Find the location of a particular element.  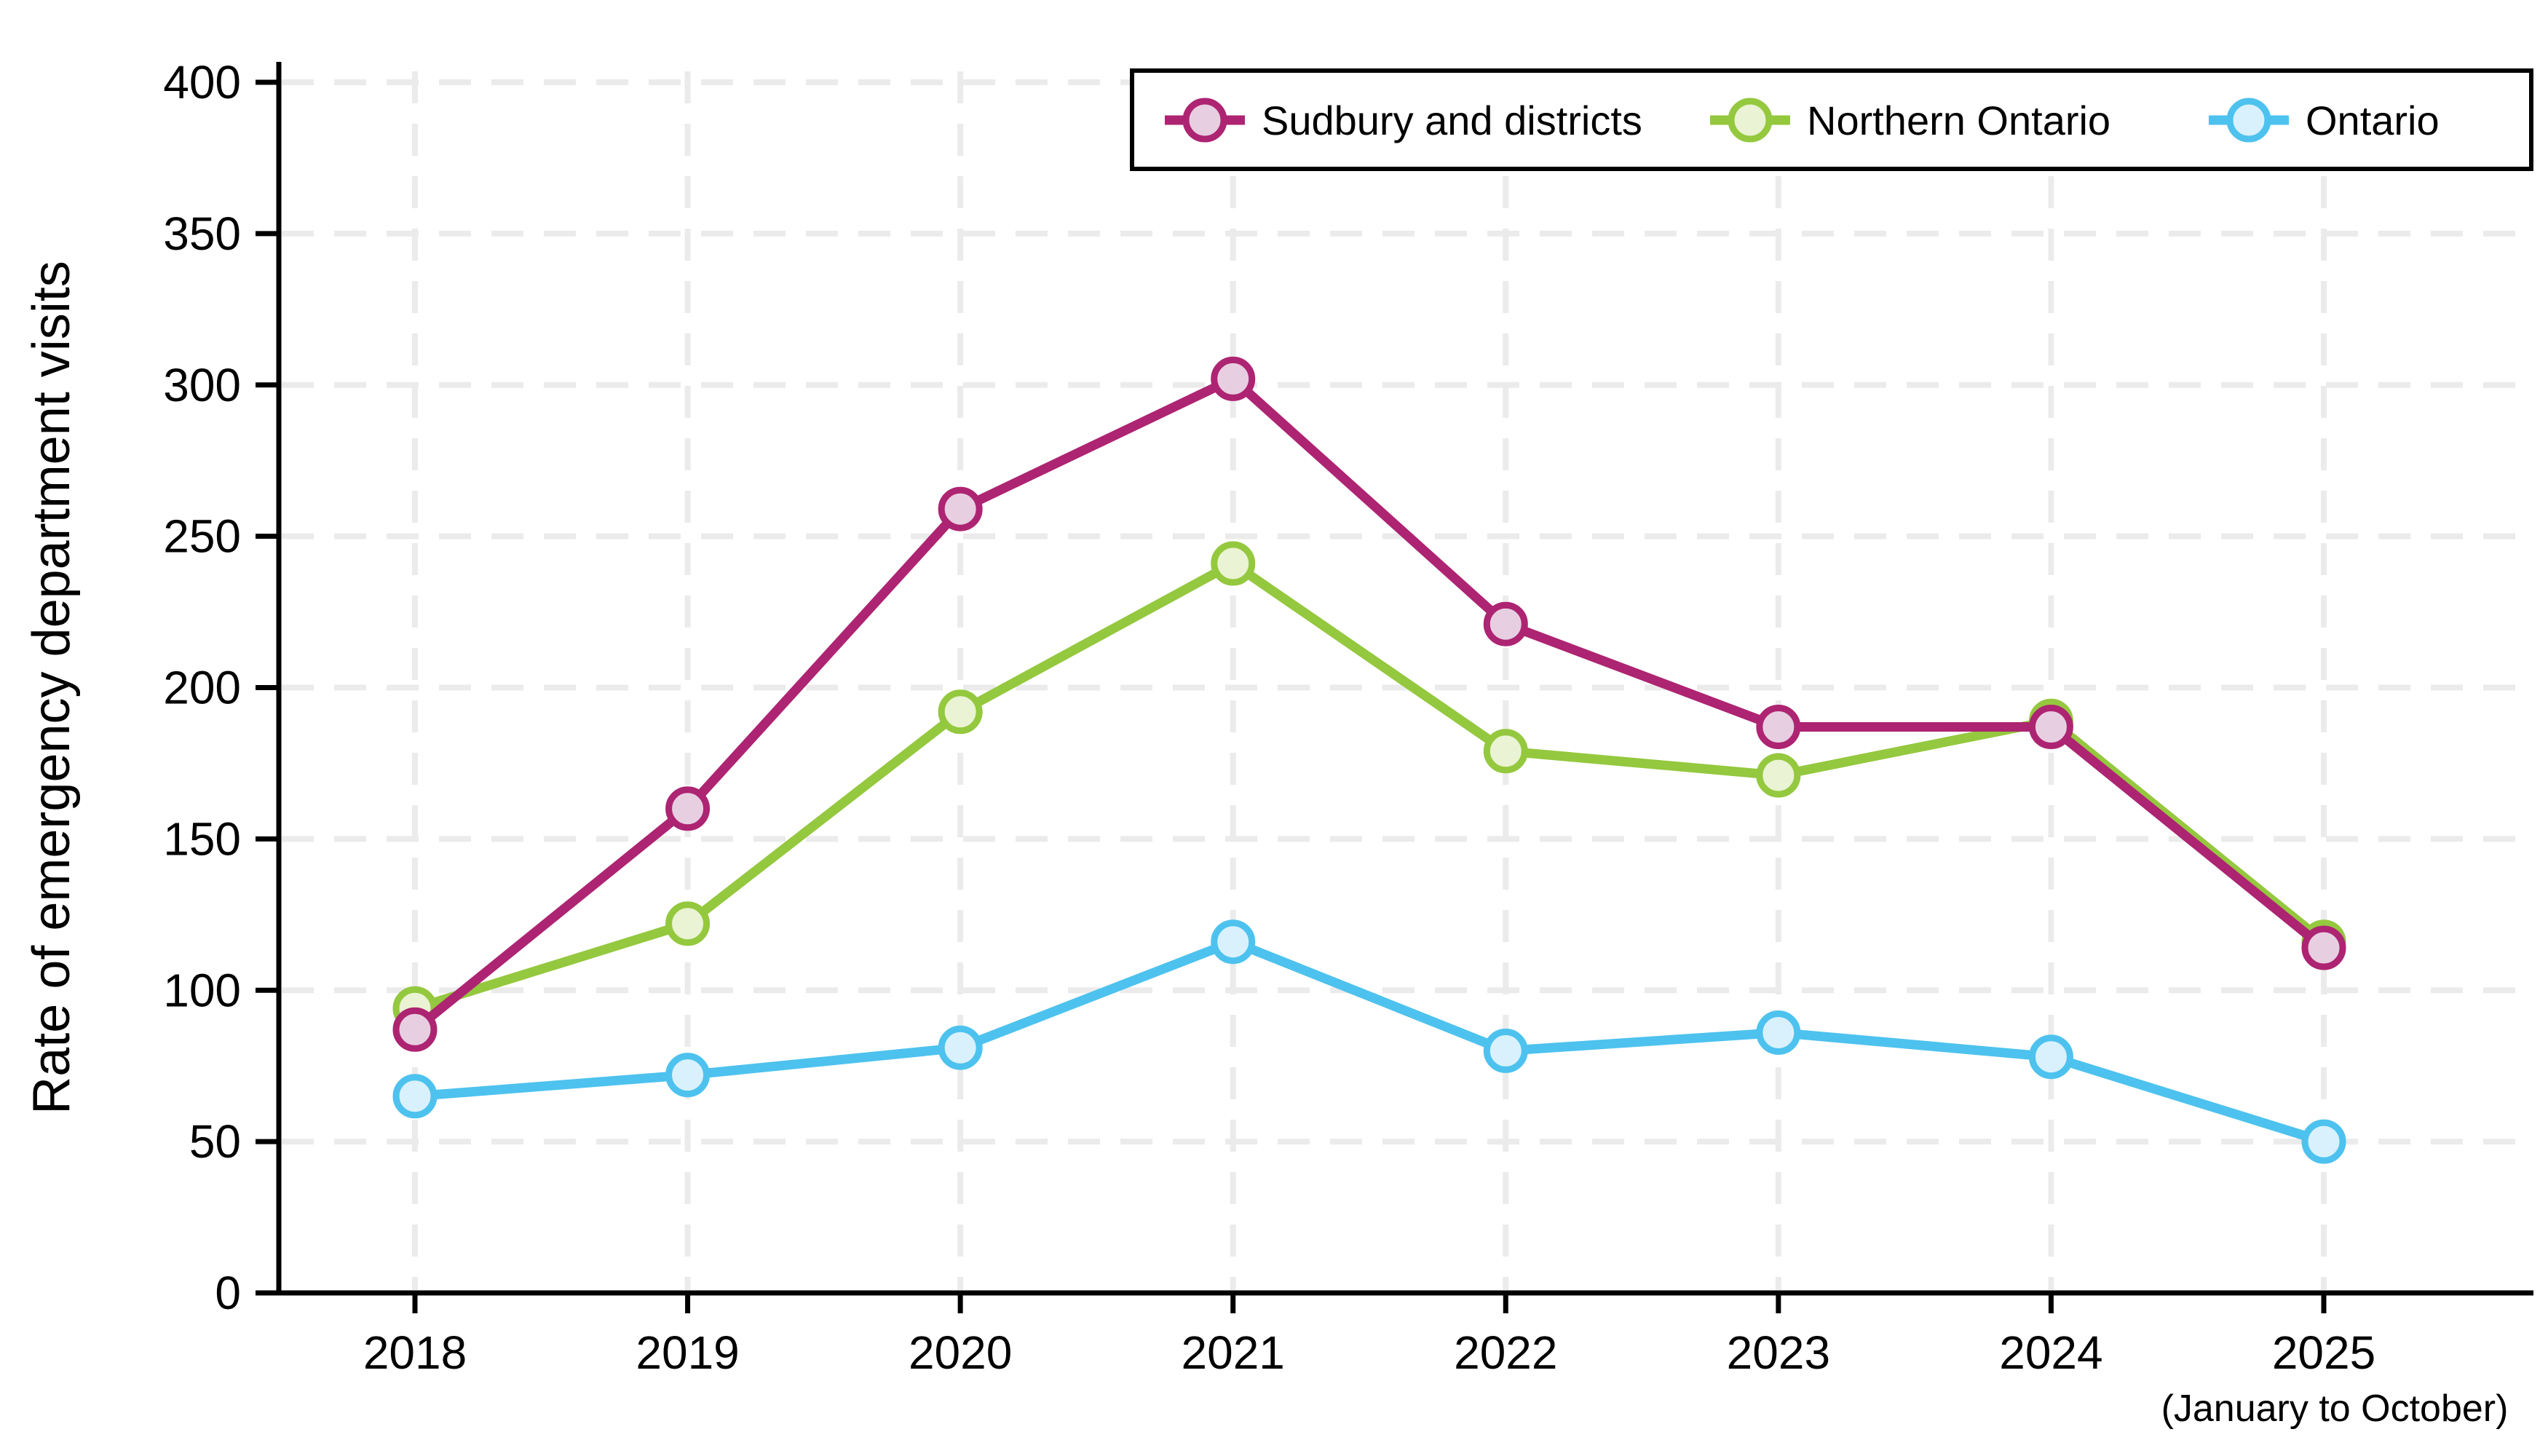

data-point-ontario-2025 is located at coordinates (2323, 1141).